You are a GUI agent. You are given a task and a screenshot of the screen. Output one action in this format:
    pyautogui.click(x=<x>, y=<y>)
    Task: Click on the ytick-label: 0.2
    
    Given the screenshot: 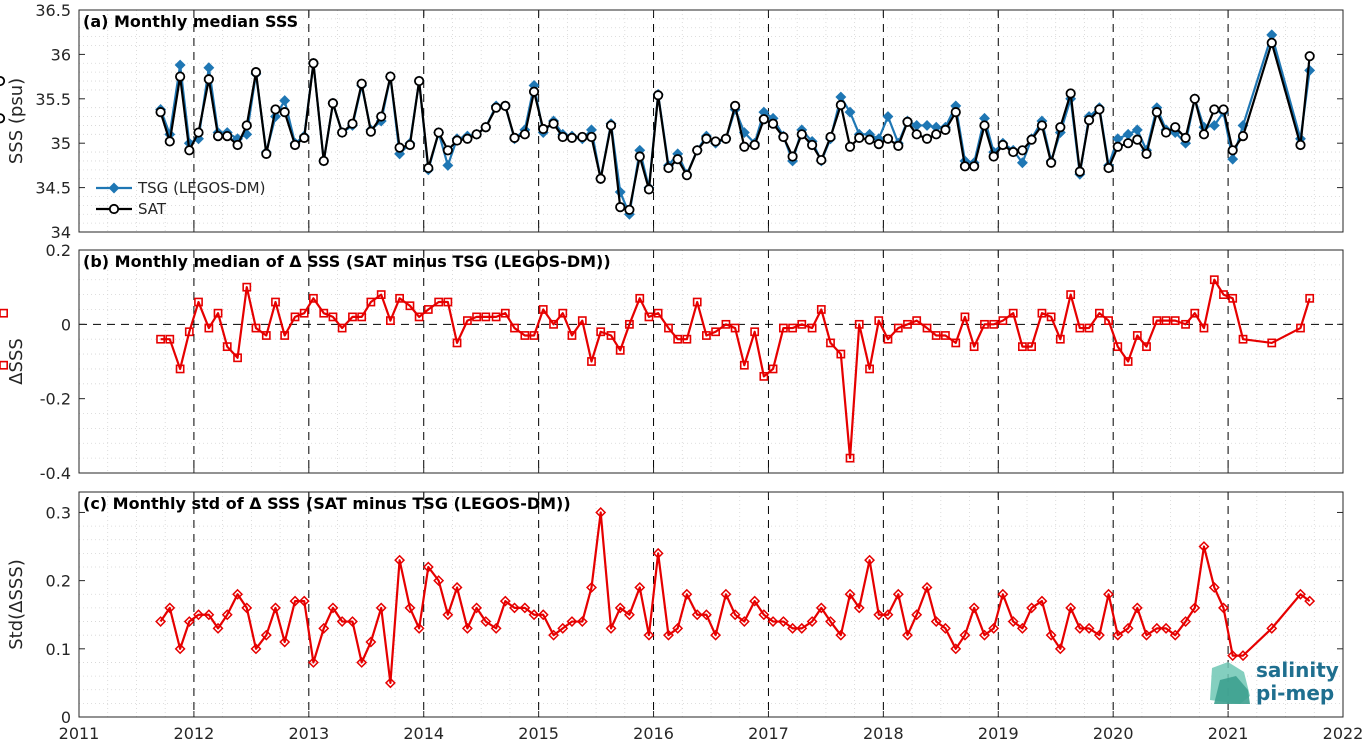 What is the action you would take?
    pyautogui.click(x=58, y=250)
    